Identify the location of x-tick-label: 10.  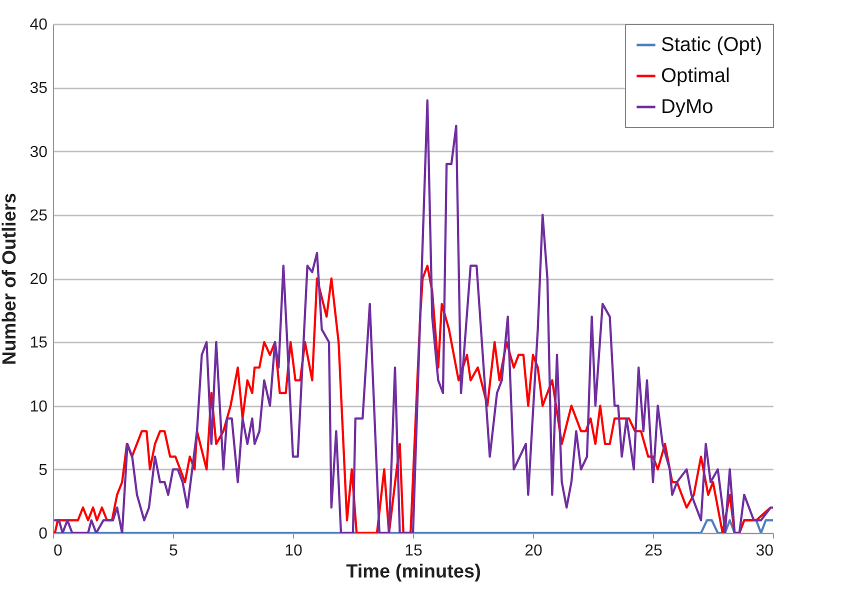
(293, 551).